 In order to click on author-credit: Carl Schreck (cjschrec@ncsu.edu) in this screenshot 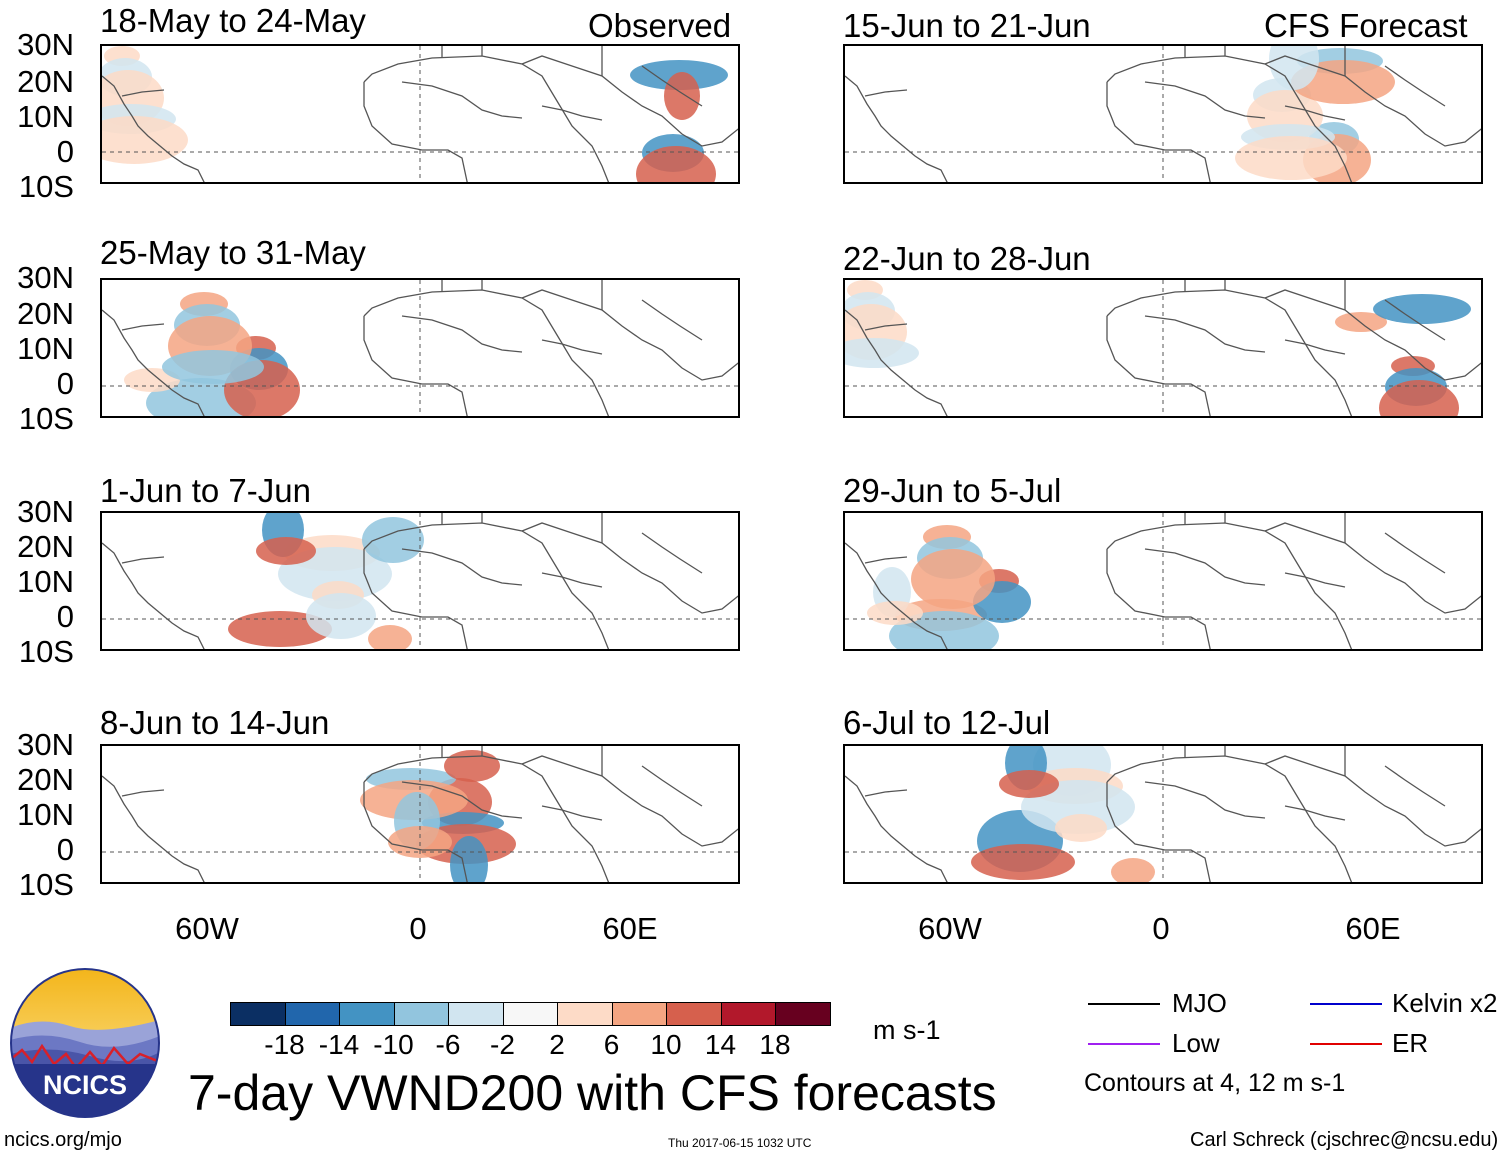, I will do `click(1344, 1140)`.